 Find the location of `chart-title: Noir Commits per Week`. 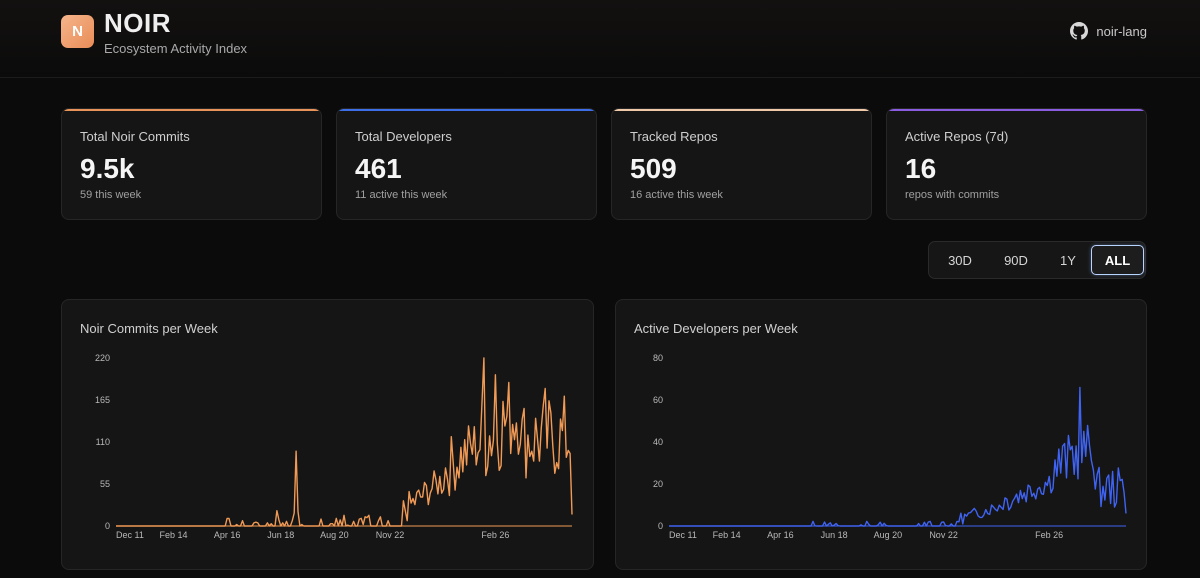

chart-title: Noir Commits per Week is located at coordinates (149, 328).